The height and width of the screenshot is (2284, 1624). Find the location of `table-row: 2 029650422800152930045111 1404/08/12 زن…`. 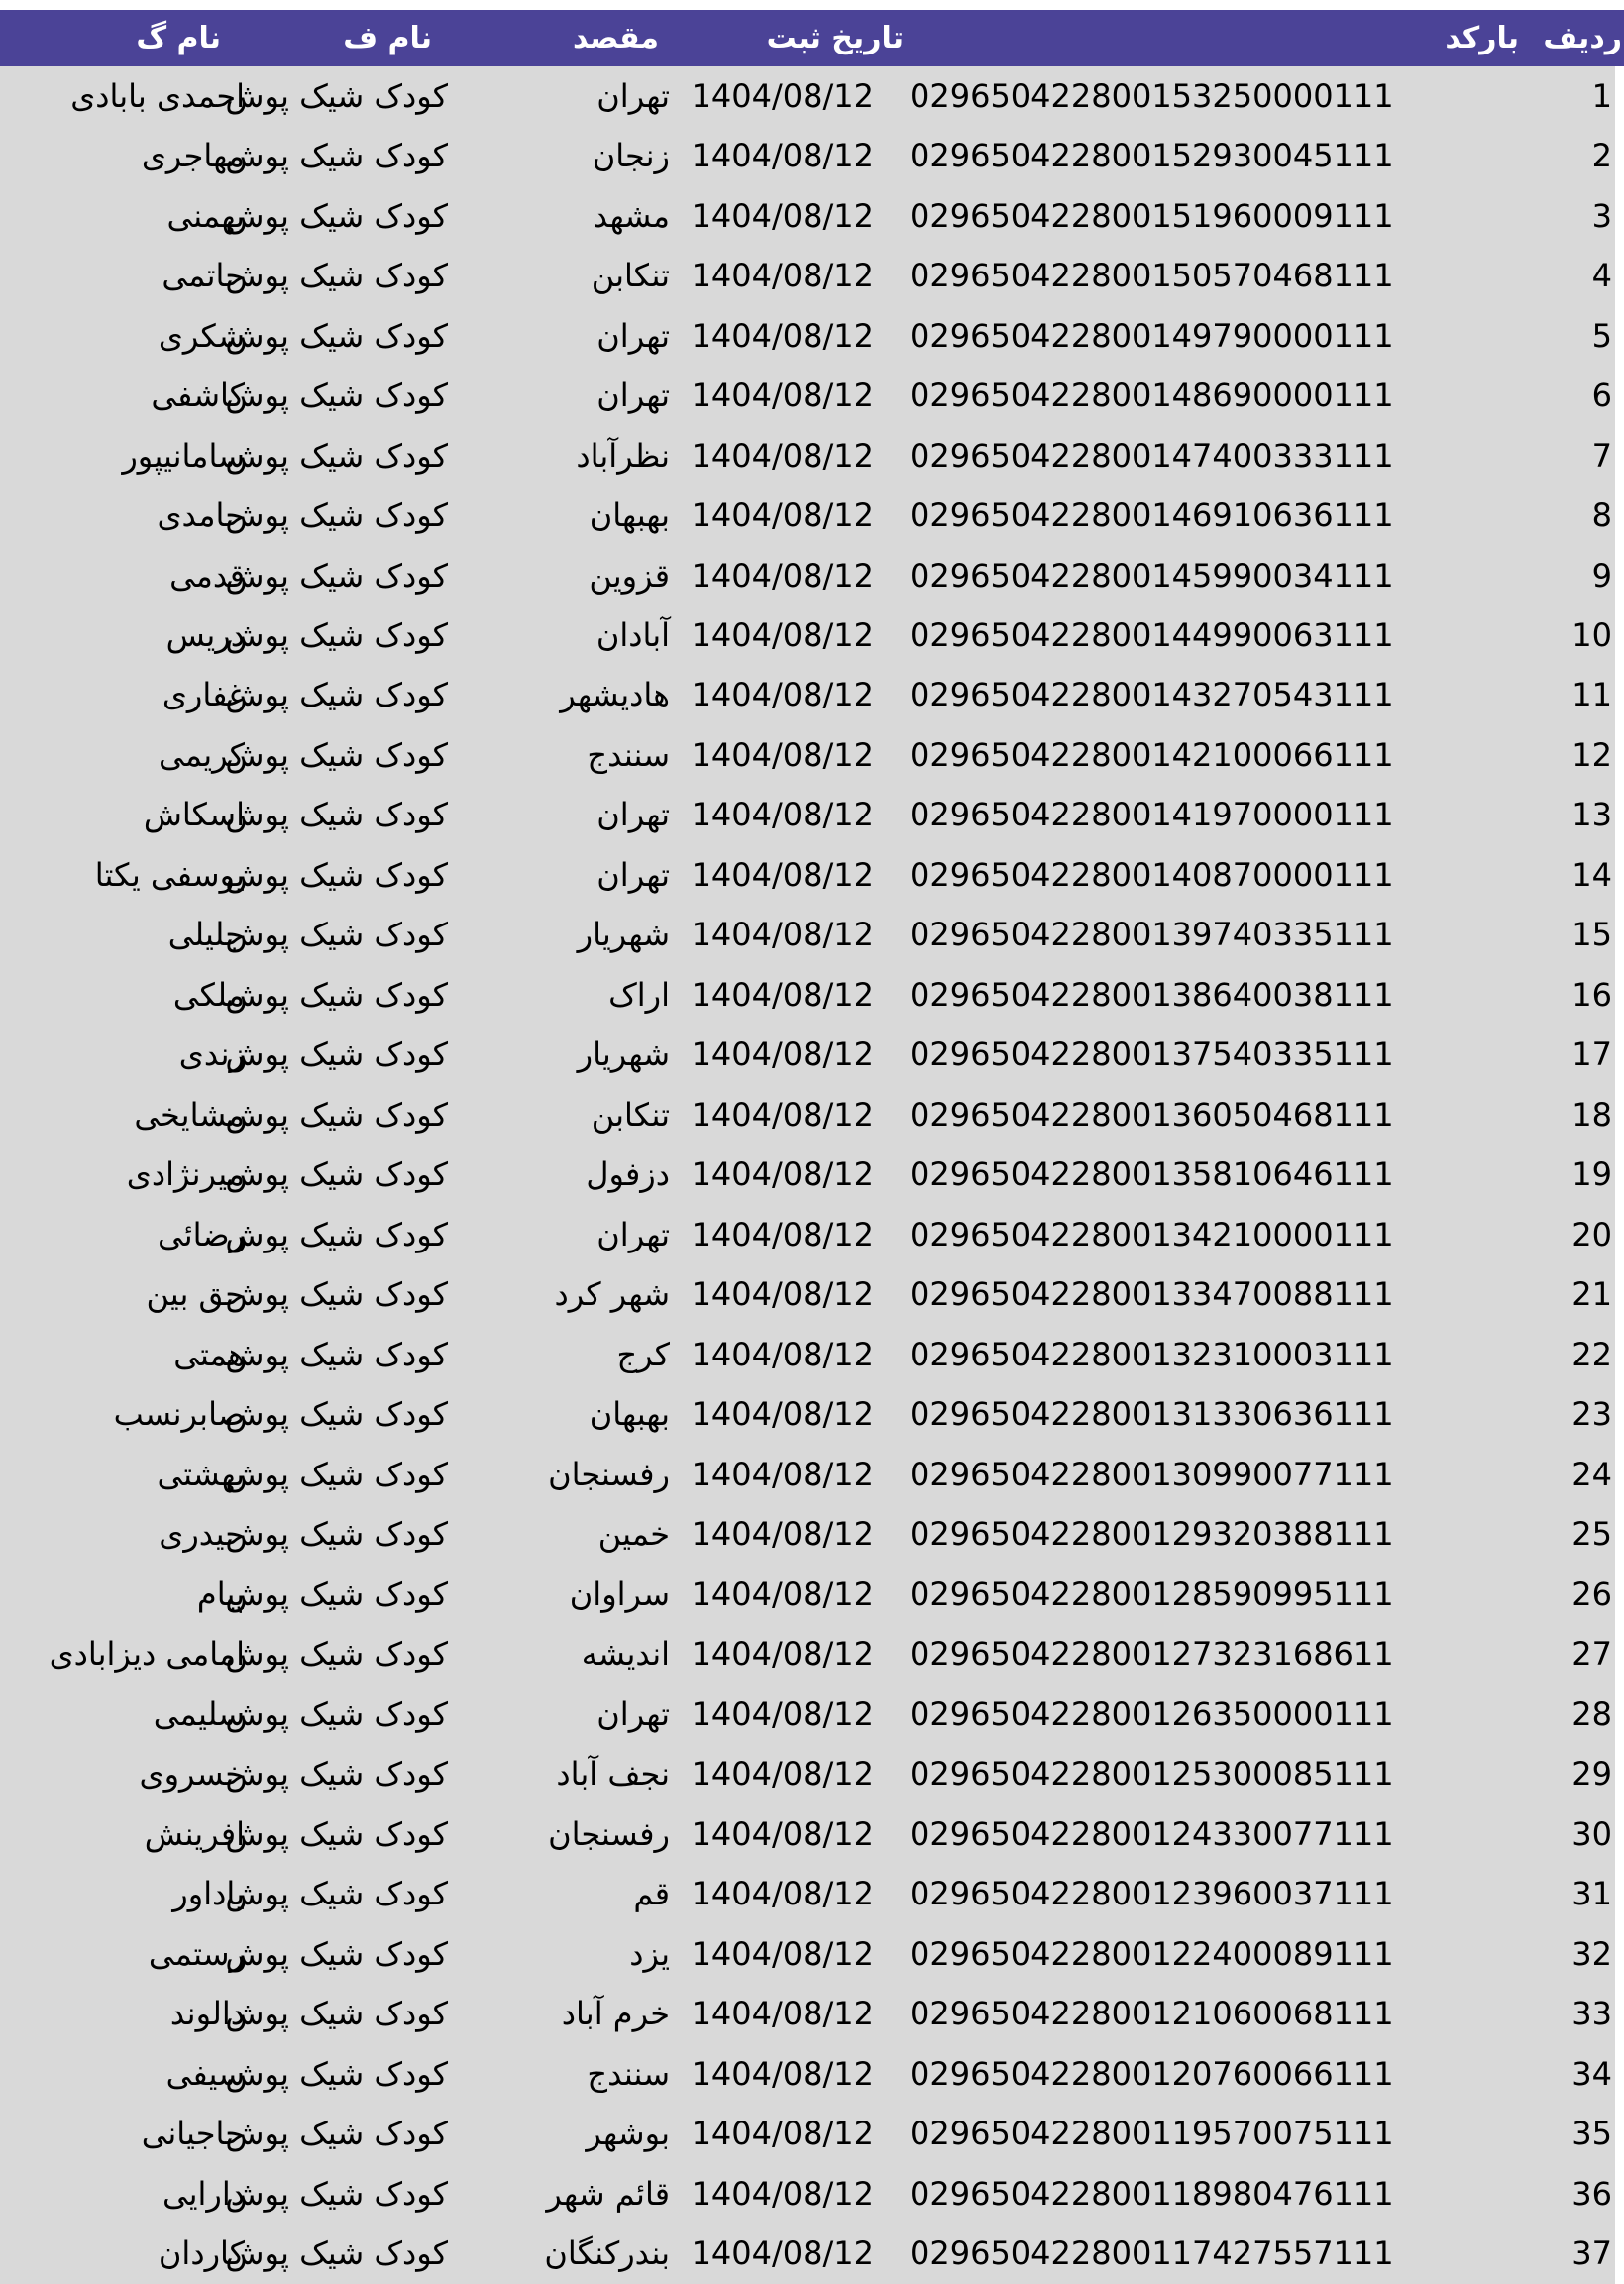

table-row: 2 029650422800152930045111 1404/08/12 زن… is located at coordinates (807, 155).